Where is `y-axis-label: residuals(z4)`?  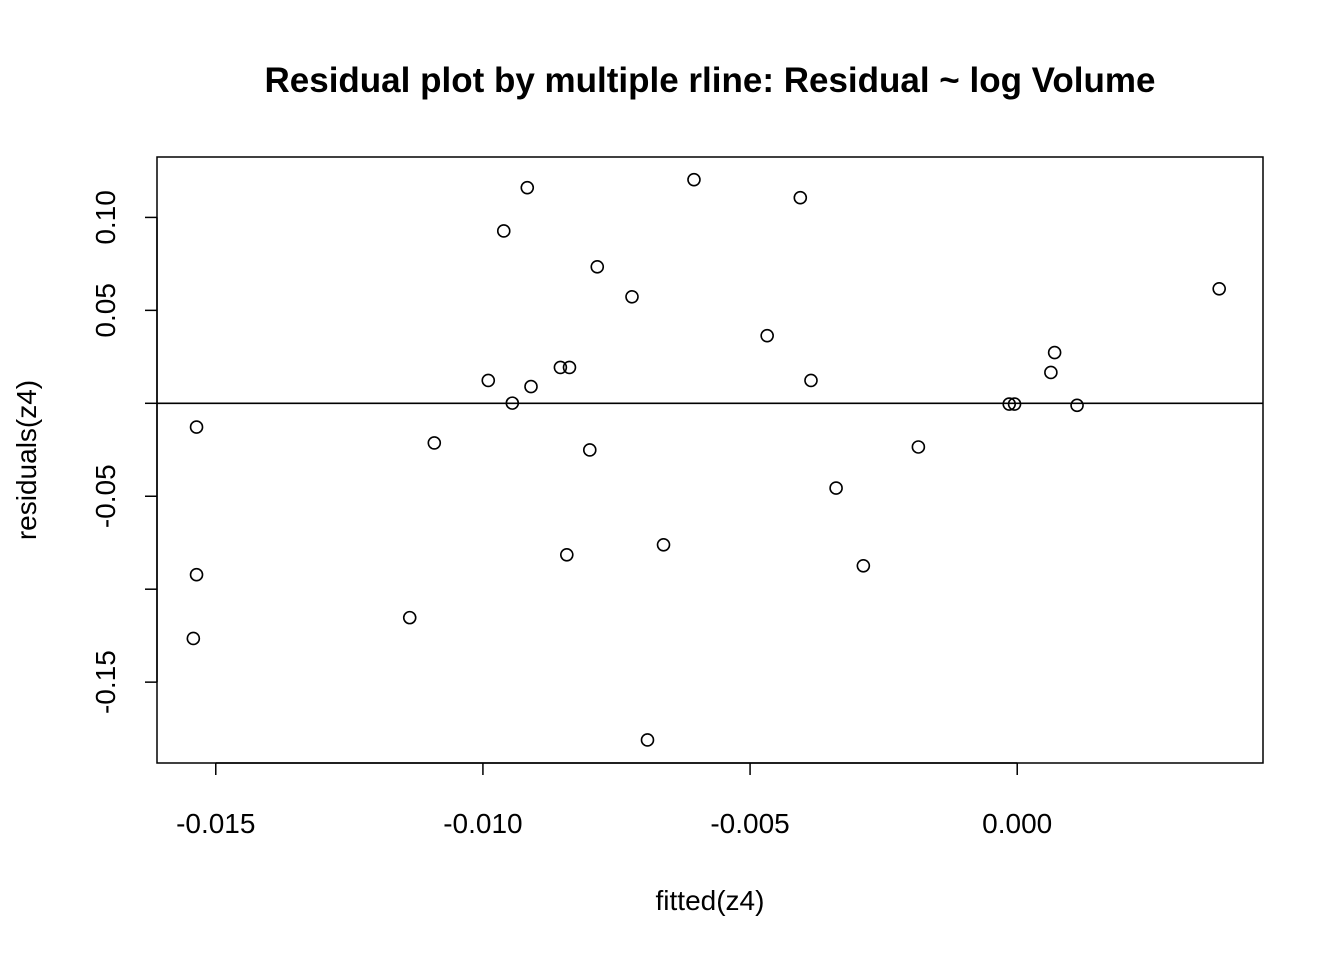
y-axis-label: residuals(z4) is located at coordinates (26, 460).